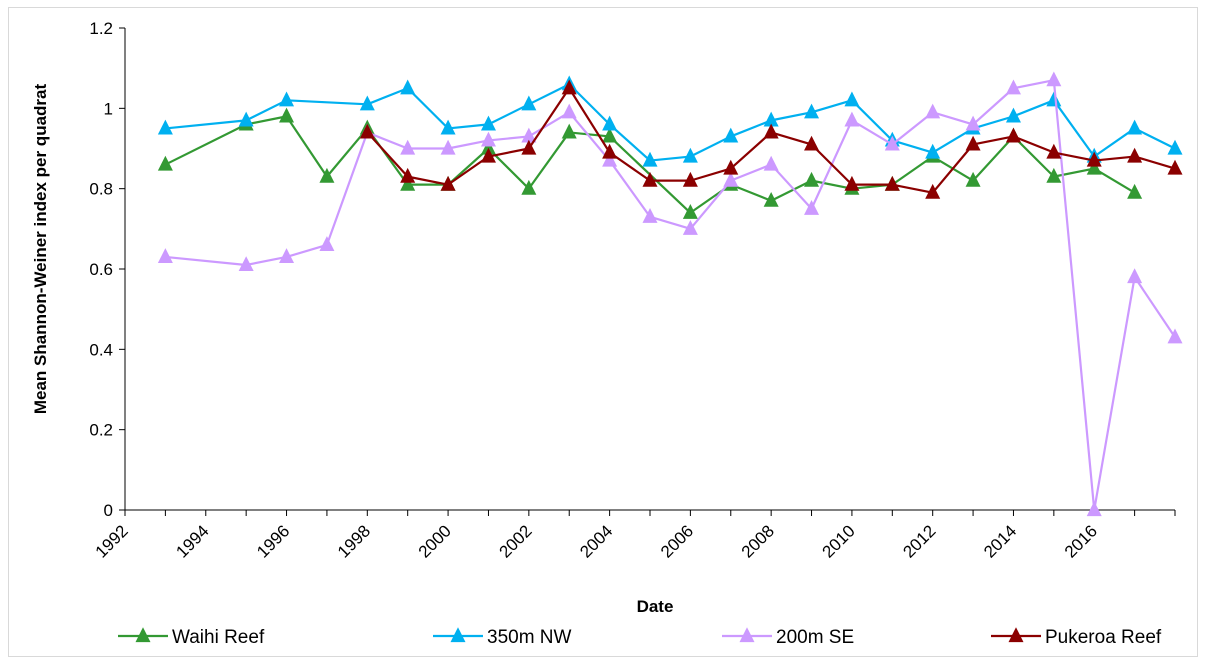 Image resolution: width=1206 pixels, height=666 pixels. I want to click on legend-item: 200m SE, so click(788, 637).